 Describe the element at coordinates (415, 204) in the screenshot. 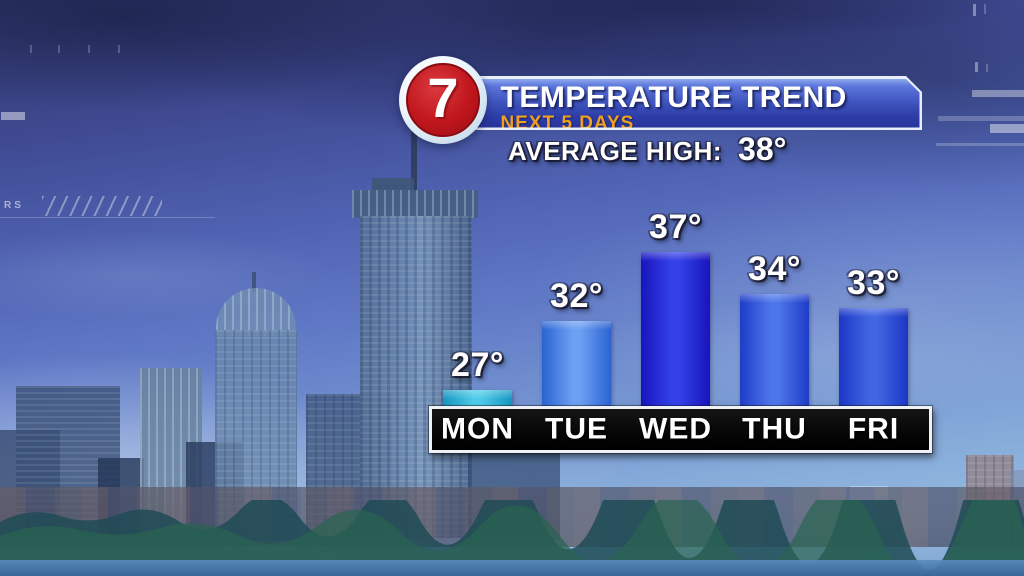

I see `tower-crown` at that location.